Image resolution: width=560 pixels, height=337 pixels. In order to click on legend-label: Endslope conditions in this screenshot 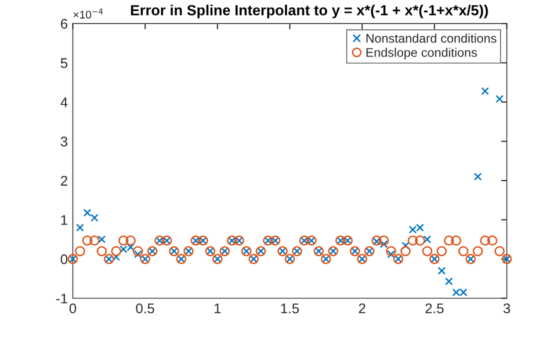, I will do `click(421, 54)`.